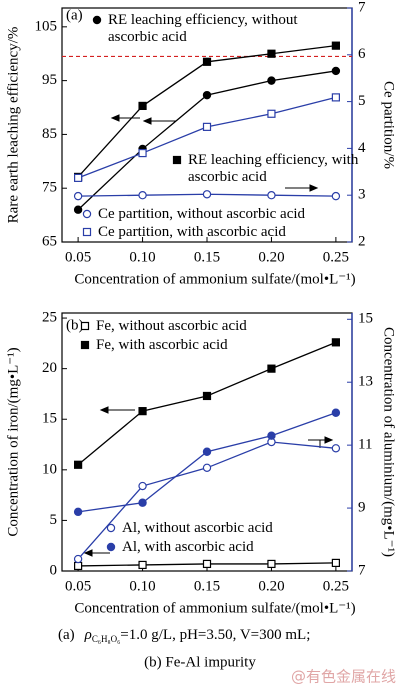 The height and width of the screenshot is (684, 400). What do you see at coordinates (343, 676) in the screenshot?
I see `watermark: @有色金属在线` at bounding box center [343, 676].